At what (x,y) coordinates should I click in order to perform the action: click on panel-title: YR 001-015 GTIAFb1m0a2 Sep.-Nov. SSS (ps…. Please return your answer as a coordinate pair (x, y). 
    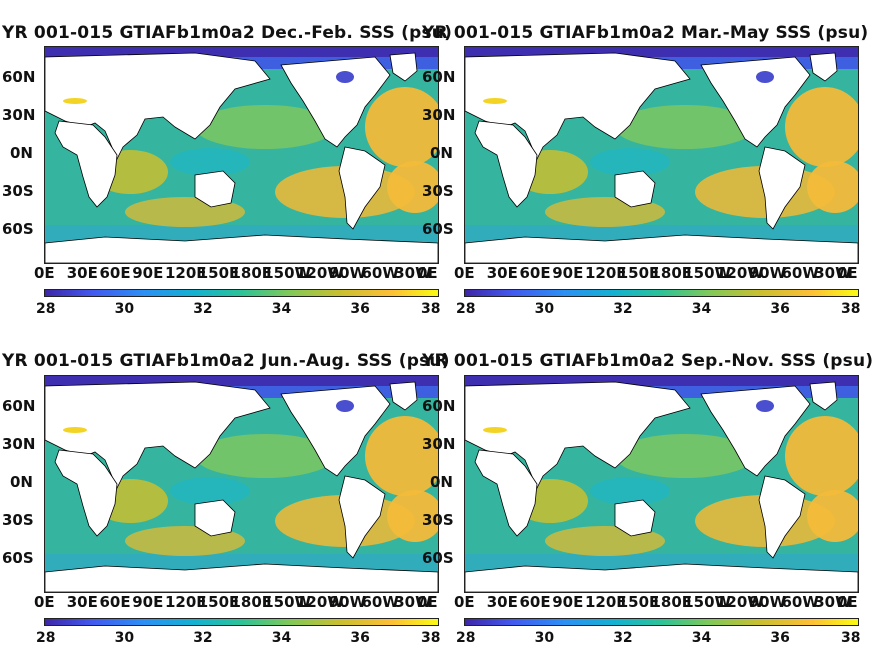
    Looking at the image, I should click on (648, 361).